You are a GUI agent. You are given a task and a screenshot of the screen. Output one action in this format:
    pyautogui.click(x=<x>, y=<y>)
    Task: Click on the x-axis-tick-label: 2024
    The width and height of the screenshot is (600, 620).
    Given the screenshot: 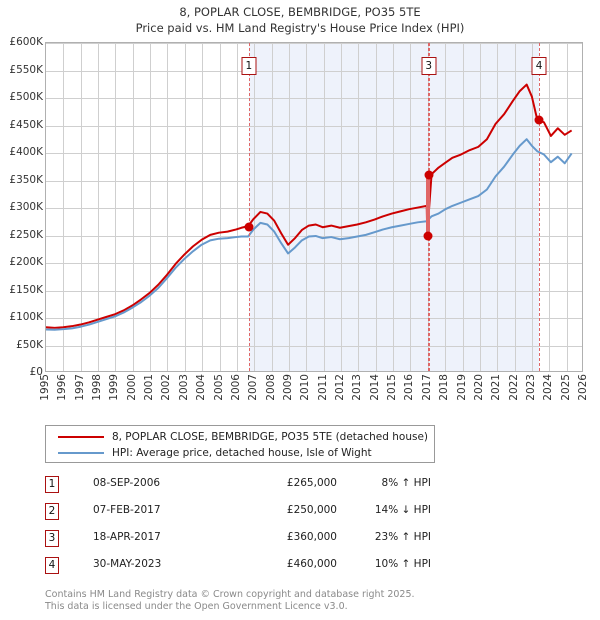 What is the action you would take?
    pyautogui.click(x=548, y=387)
    